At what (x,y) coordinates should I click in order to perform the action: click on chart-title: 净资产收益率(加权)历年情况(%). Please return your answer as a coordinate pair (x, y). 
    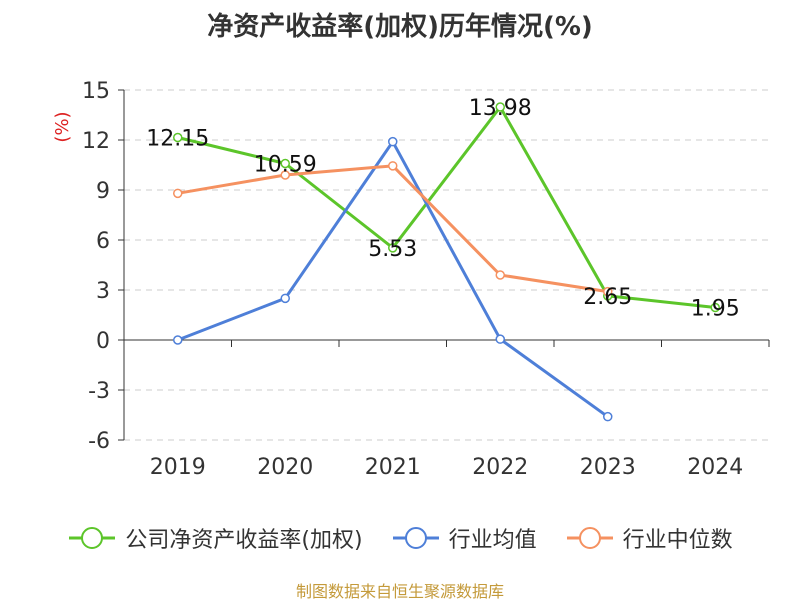
    Looking at the image, I should click on (400, 27).